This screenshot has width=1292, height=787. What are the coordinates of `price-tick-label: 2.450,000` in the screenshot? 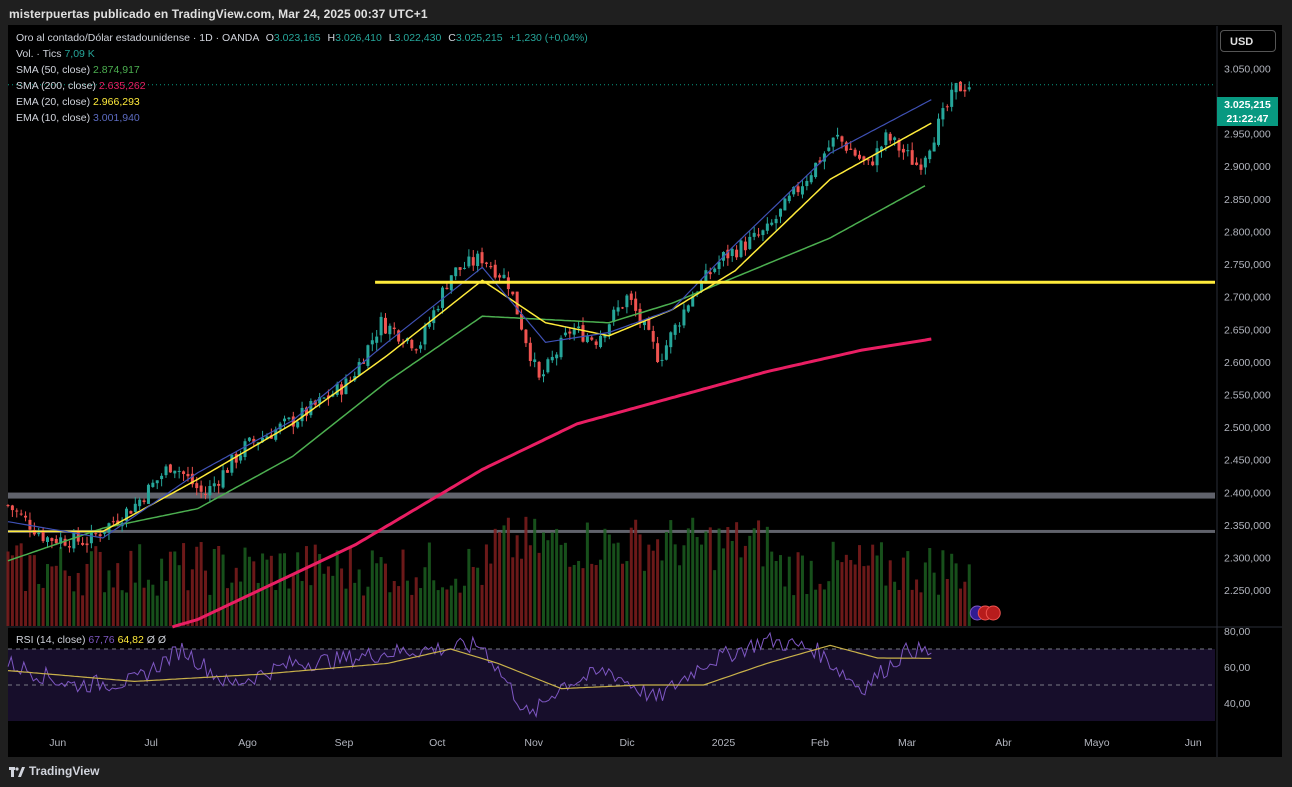 It's located at (1247, 461).